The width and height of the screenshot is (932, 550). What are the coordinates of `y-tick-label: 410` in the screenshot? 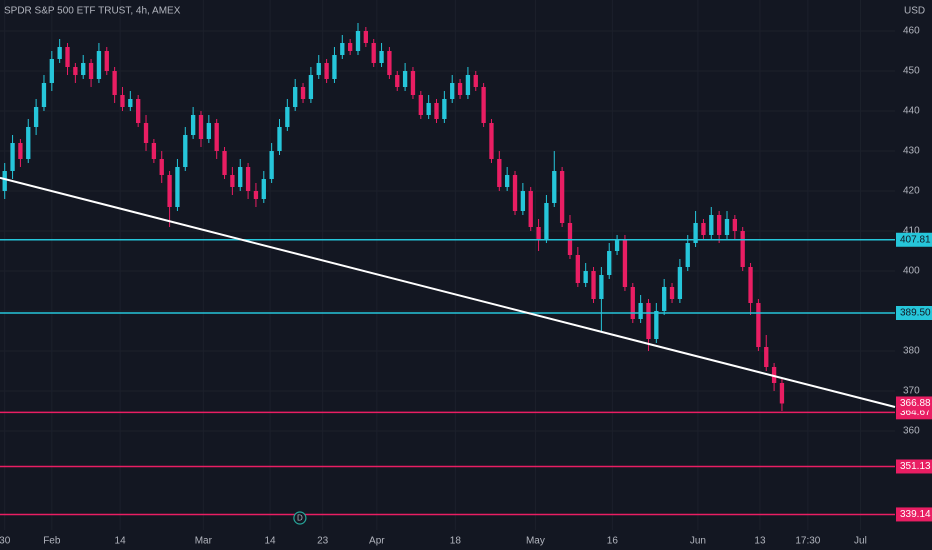 It's located at (911, 231).